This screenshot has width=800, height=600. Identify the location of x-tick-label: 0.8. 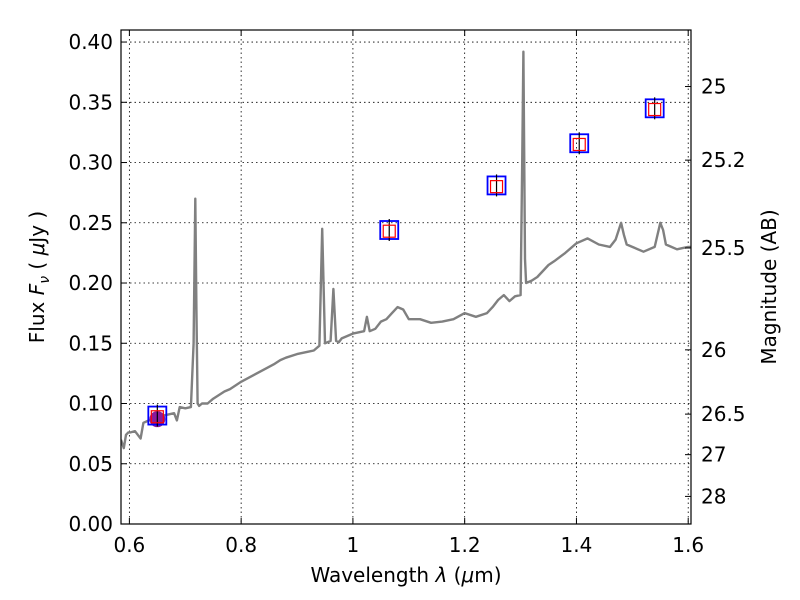
(241, 545).